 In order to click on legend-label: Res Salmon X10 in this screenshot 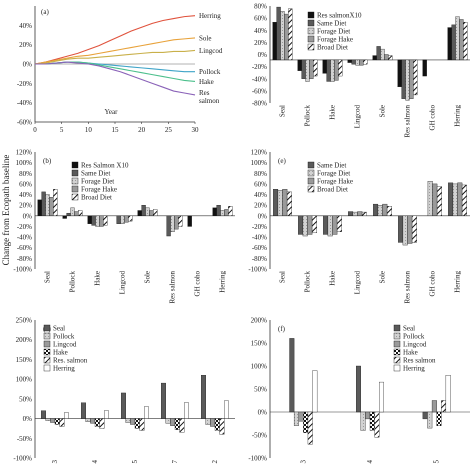, I will do `click(105, 166)`.